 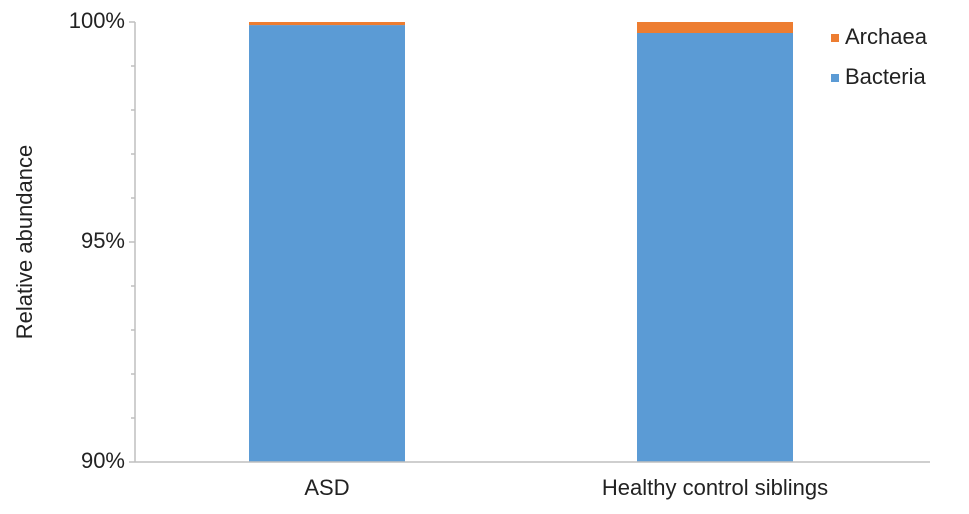 What do you see at coordinates (103, 240) in the screenshot?
I see `y-tick-label: 95%` at bounding box center [103, 240].